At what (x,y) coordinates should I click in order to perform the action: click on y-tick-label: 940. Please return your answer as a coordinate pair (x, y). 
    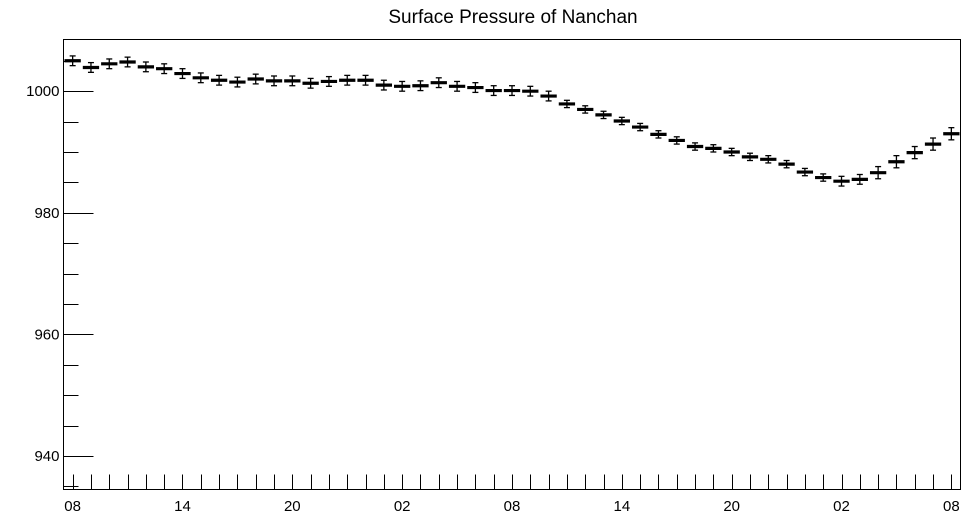
    Looking at the image, I should click on (46, 456).